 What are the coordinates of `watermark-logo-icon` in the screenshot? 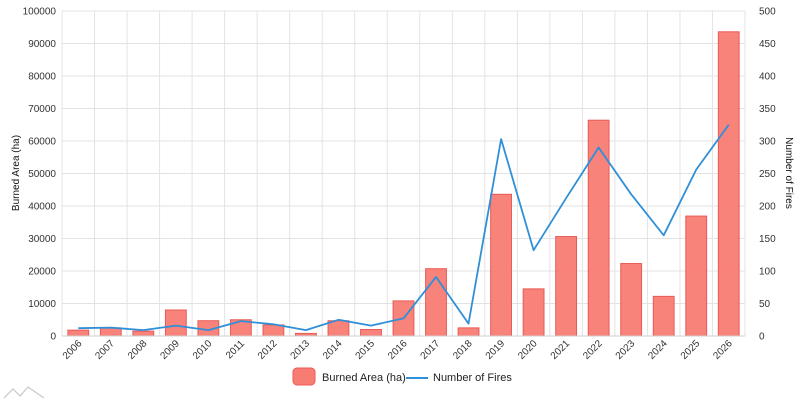 It's located at (24, 392).